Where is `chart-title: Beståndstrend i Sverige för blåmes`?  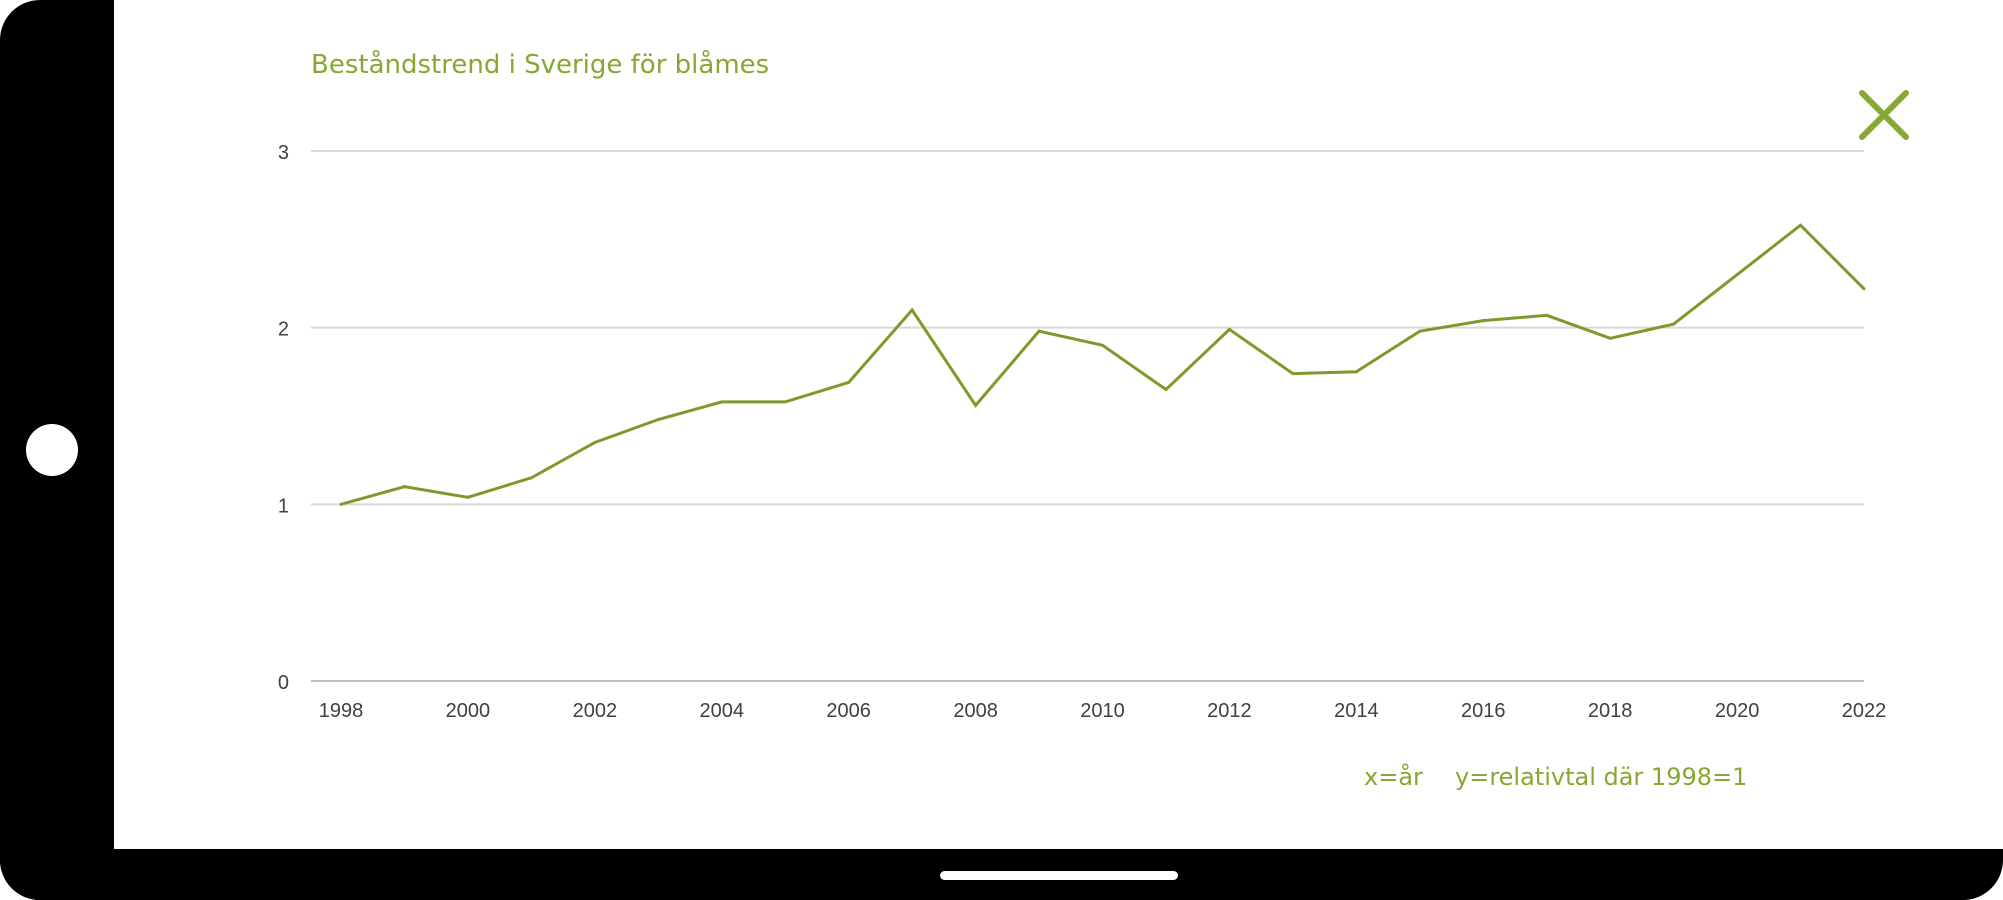
chart-title: Beståndstrend i Sverige för blåmes is located at coordinates (540, 65).